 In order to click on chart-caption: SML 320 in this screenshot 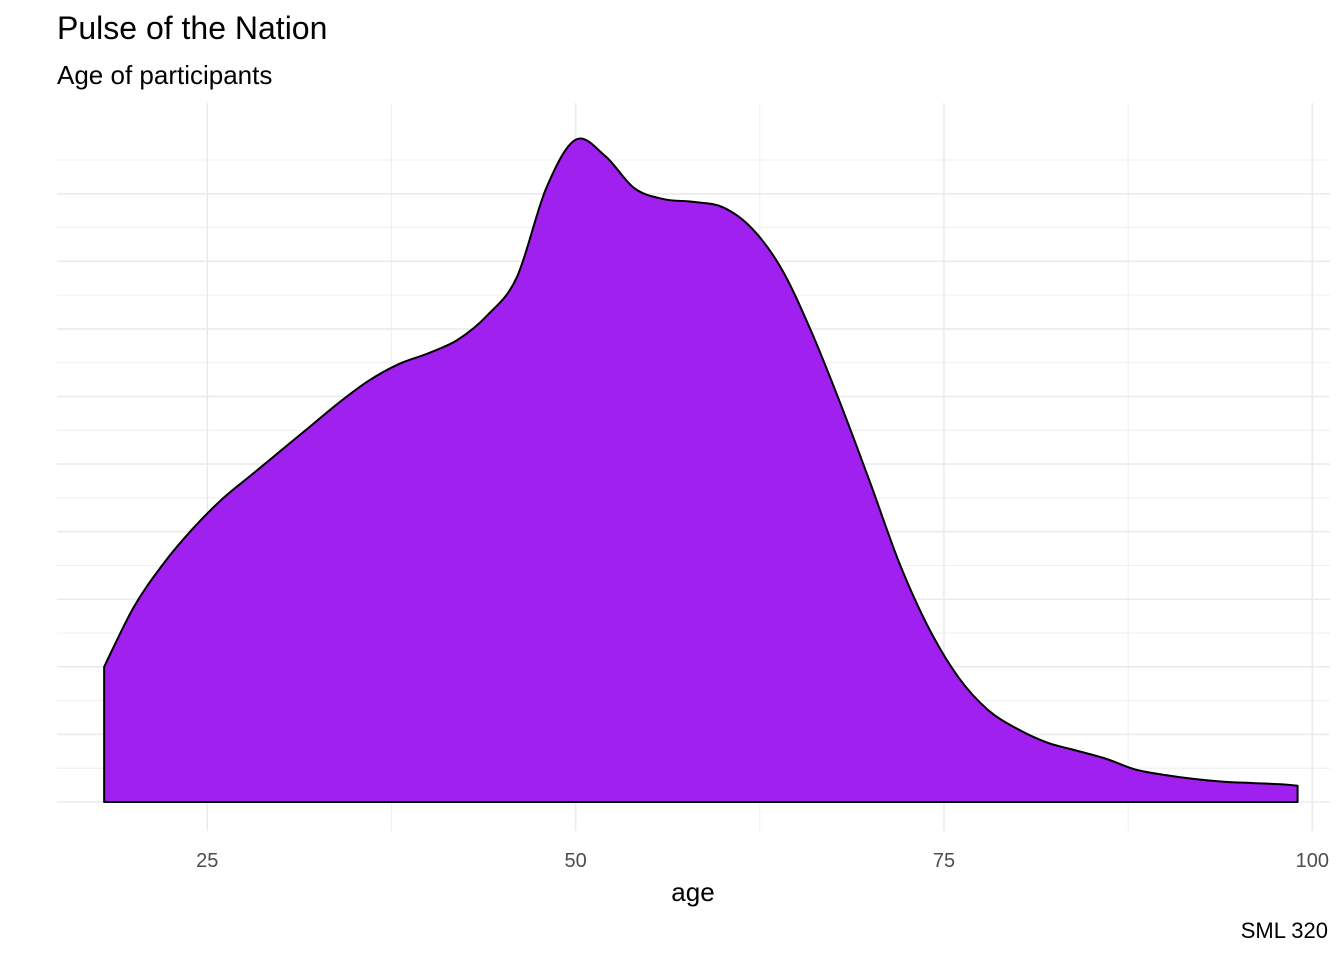, I will do `click(1284, 930)`.